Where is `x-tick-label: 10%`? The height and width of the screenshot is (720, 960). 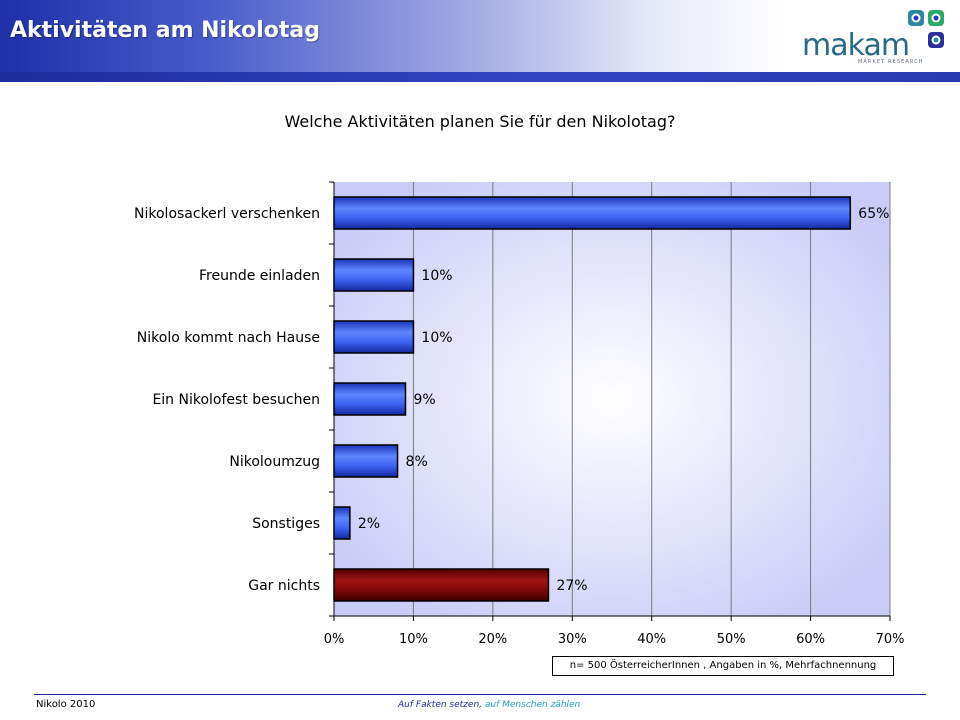
x-tick-label: 10% is located at coordinates (413, 639).